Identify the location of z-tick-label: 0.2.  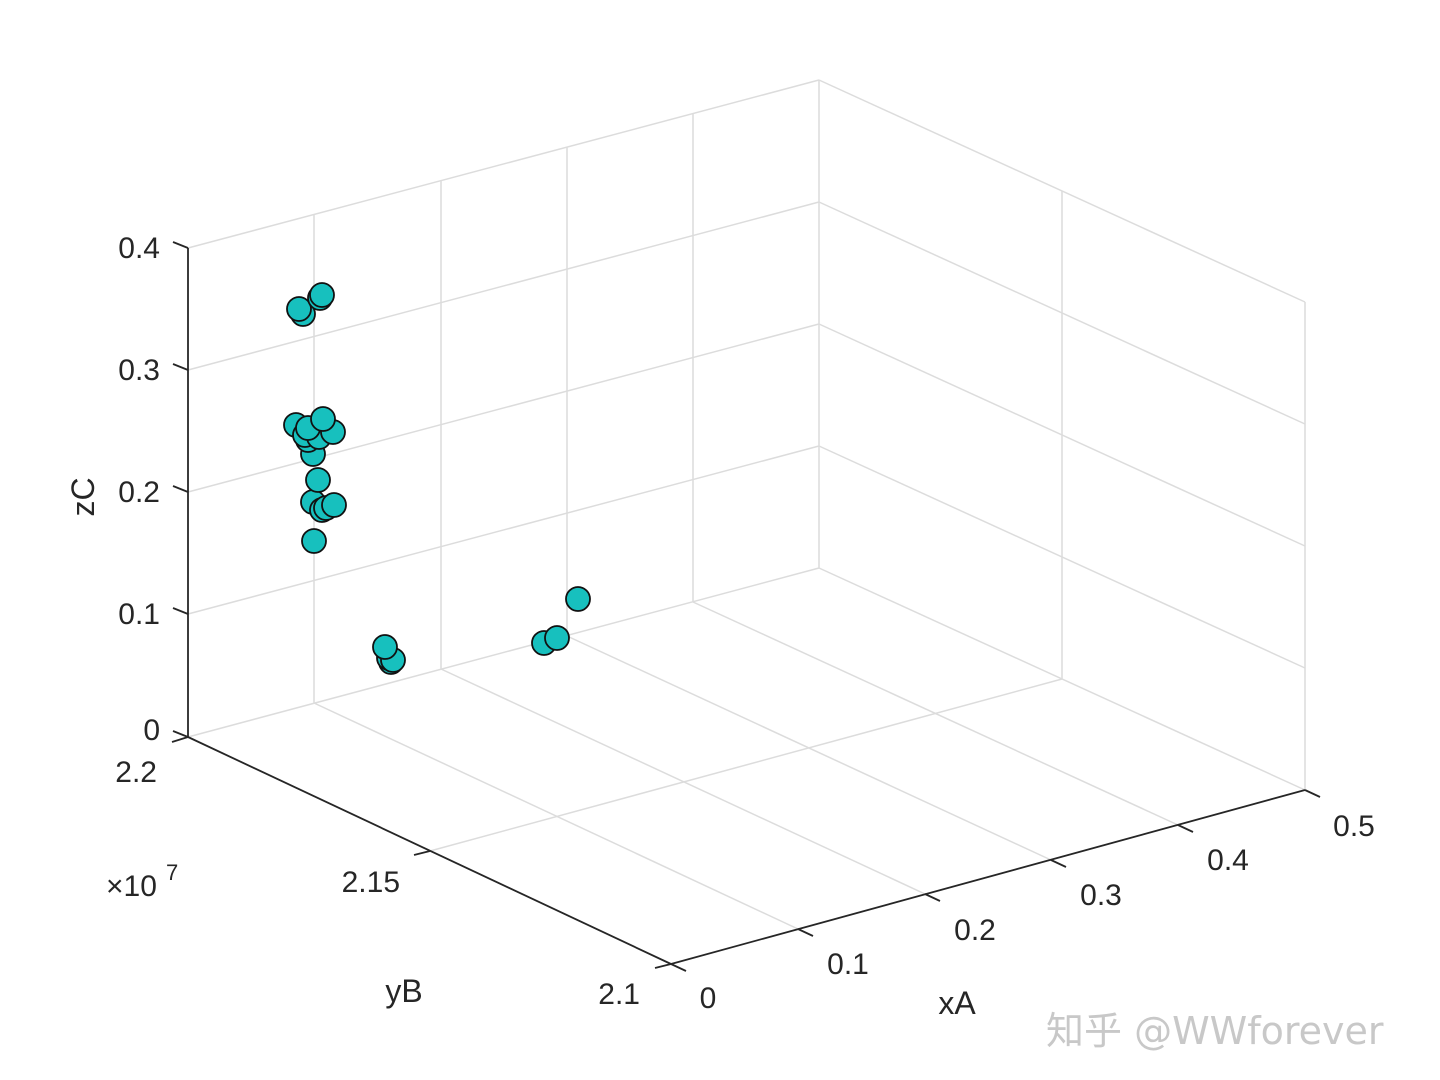
(139, 492).